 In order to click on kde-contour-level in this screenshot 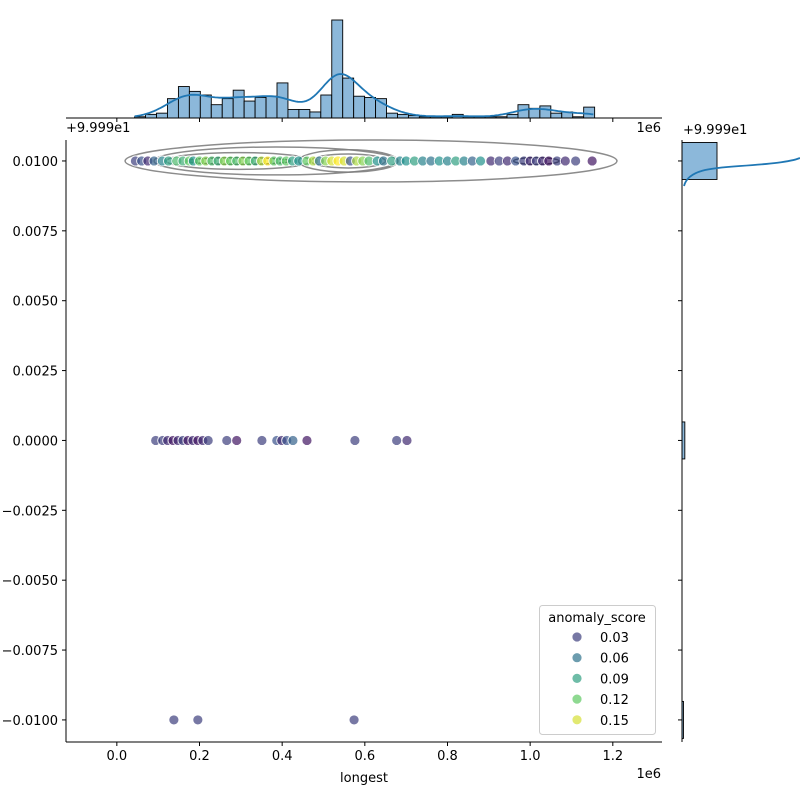, I will do `click(371, 161)`.